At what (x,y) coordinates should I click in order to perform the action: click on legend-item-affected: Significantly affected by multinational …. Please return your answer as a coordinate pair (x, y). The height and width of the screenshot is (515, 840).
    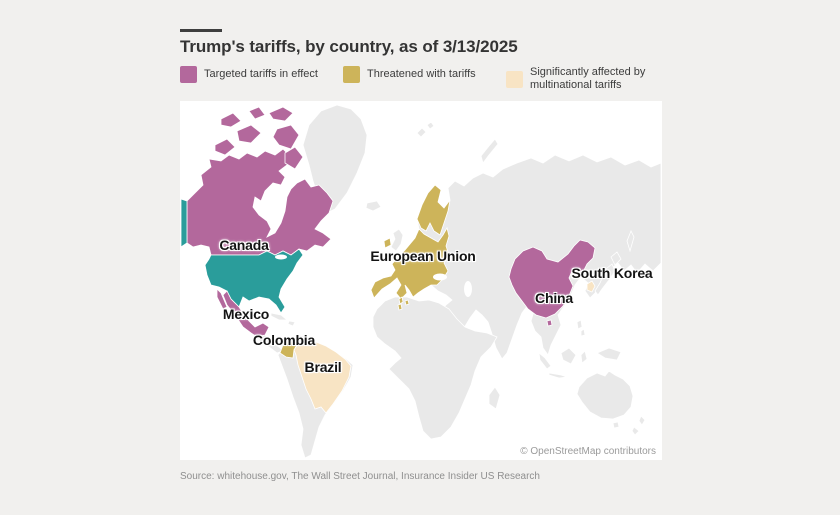
    Looking at the image, I should click on (584, 79).